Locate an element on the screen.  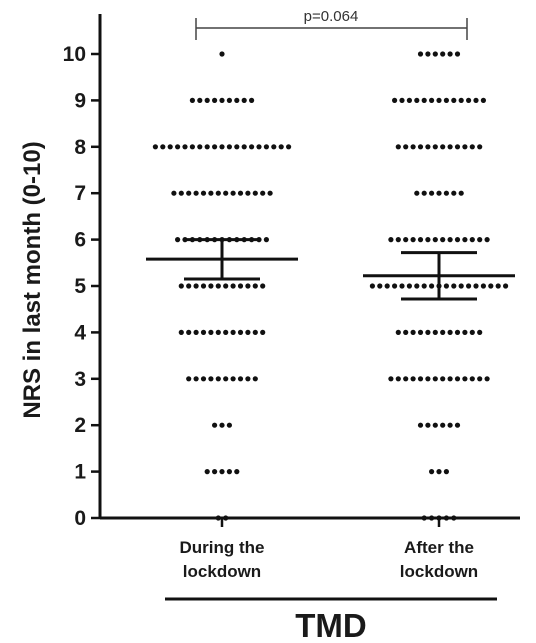
y-tick-label: 6 is located at coordinates (80, 240).